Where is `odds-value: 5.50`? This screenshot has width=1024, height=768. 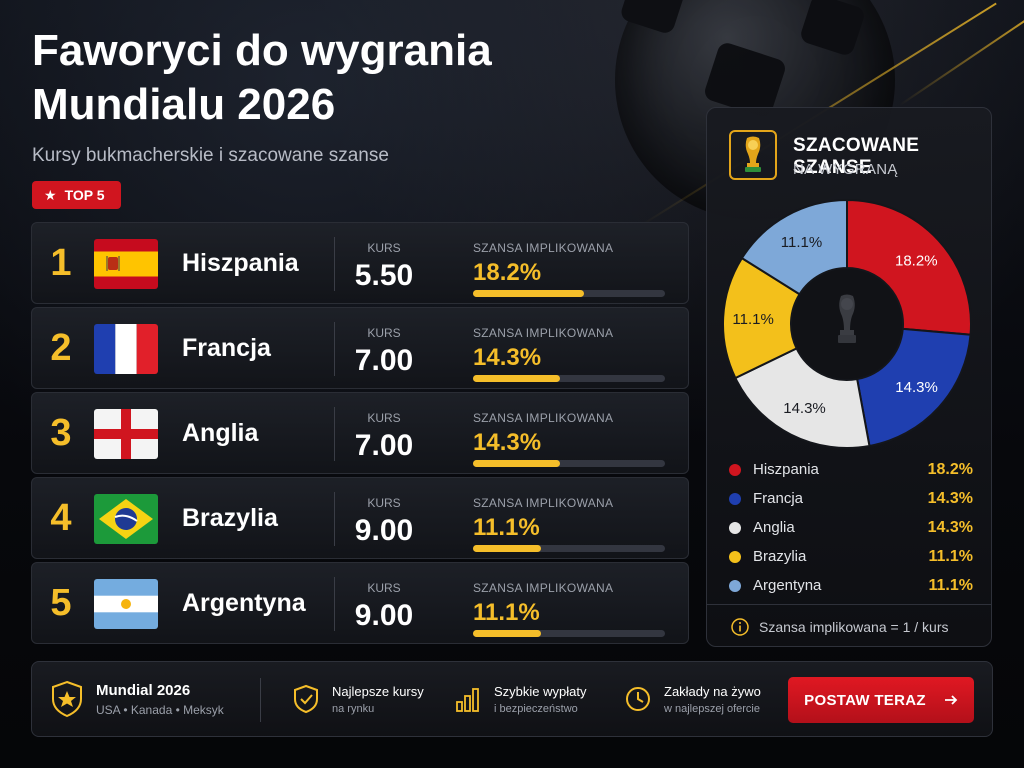 odds-value: 5.50 is located at coordinates (384, 275).